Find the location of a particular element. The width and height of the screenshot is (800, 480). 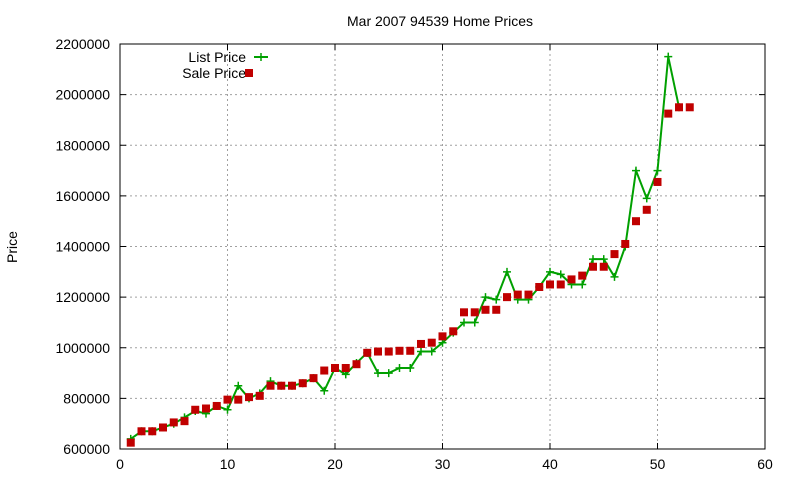

x-tick-label: 20 is located at coordinates (335, 464).